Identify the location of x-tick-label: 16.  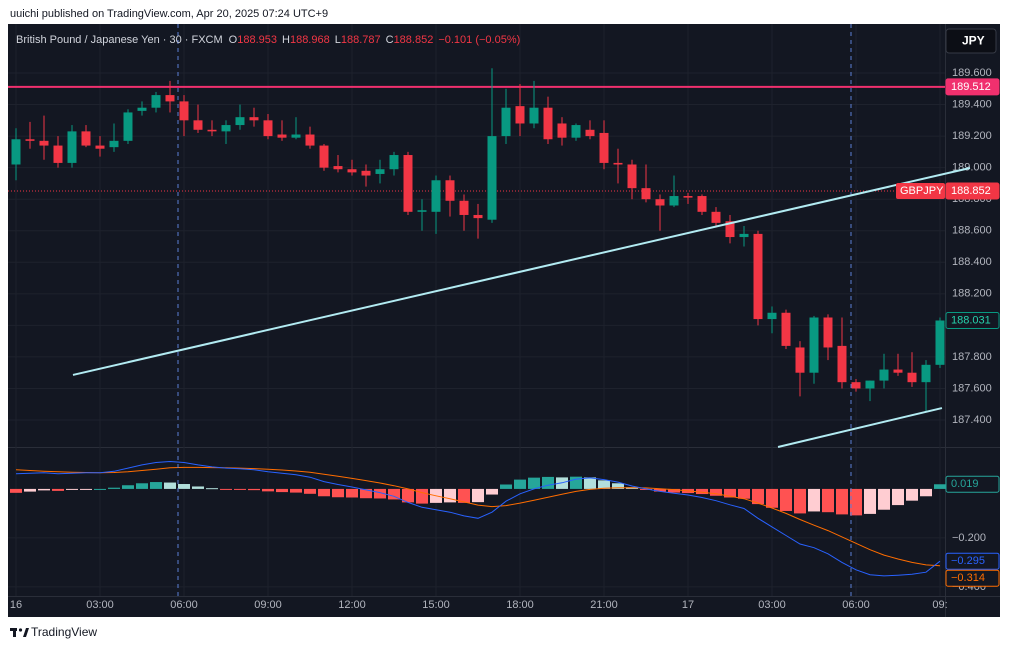
(16, 605).